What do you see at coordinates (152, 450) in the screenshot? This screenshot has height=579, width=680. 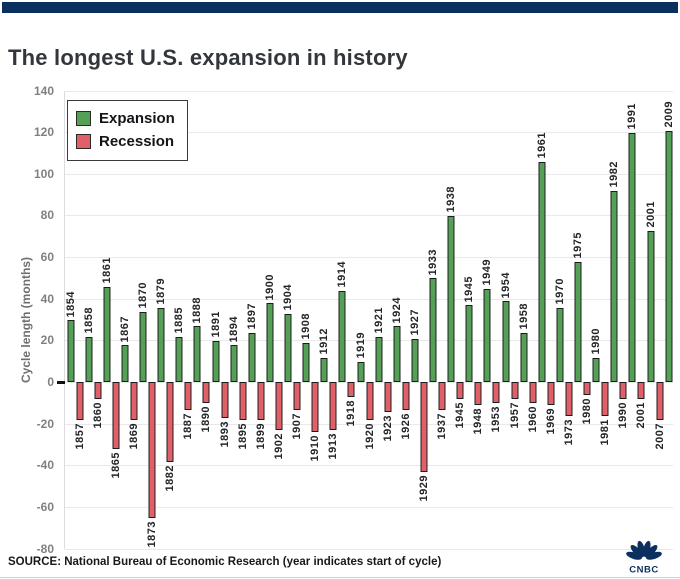 I see `bar-1873-recession` at bounding box center [152, 450].